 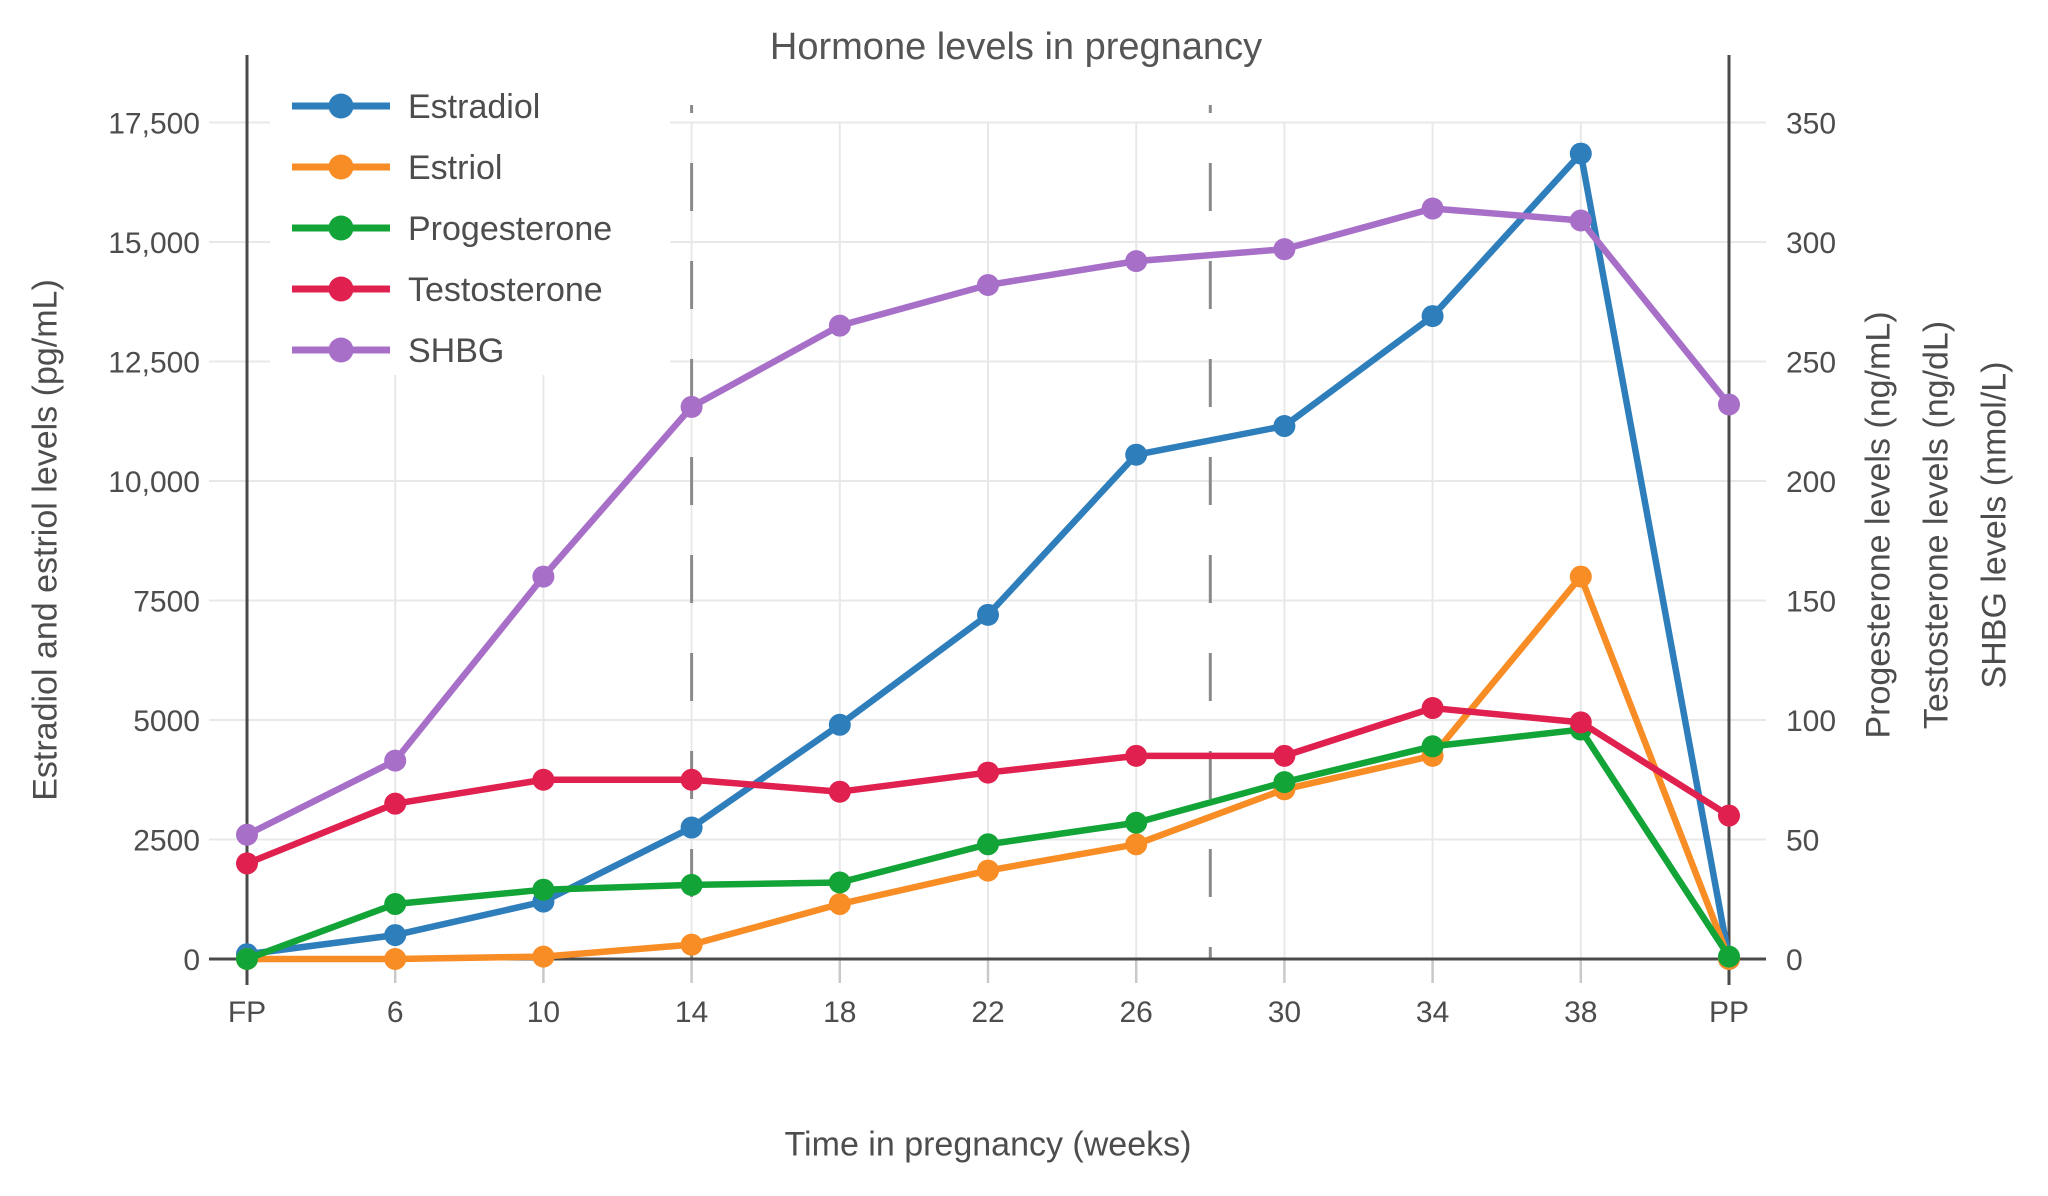 I want to click on x-tick-label: 38, so click(x=1580, y=1012).